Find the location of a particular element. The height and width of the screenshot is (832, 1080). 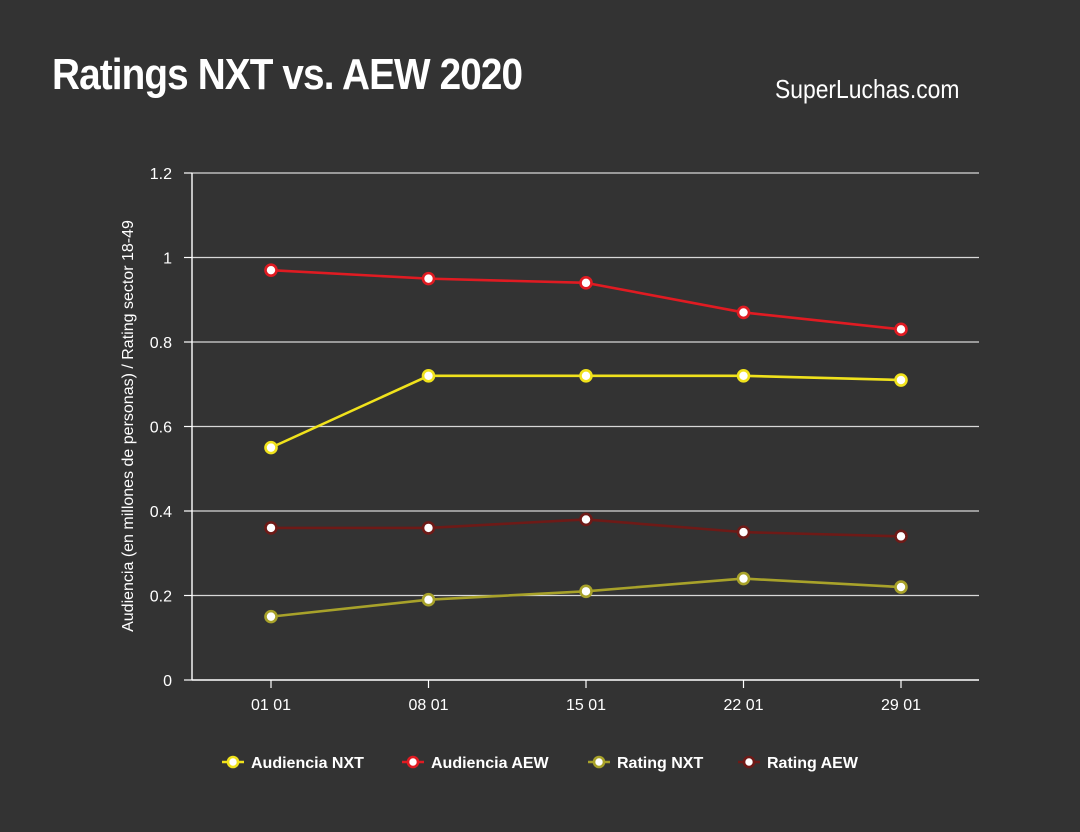

x-tick-label: 22 01 is located at coordinates (743, 705).